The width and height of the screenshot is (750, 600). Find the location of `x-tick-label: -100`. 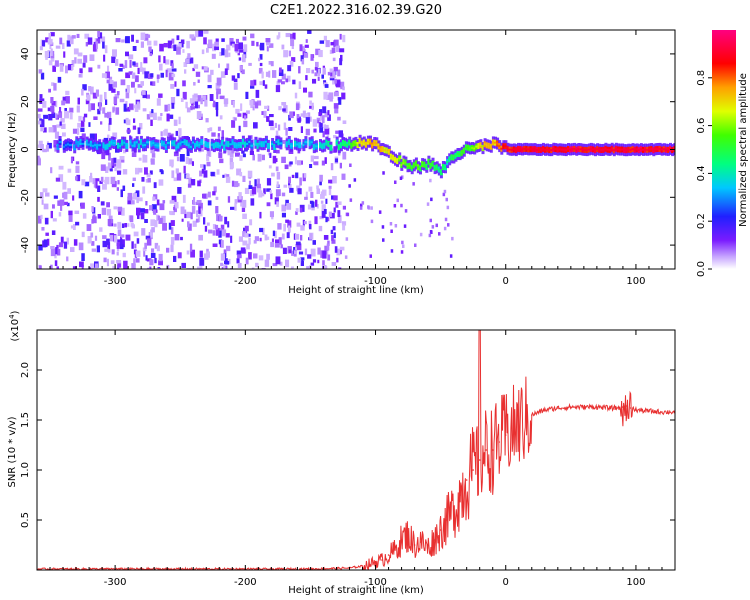

x-tick-label: -100 is located at coordinates (375, 582).